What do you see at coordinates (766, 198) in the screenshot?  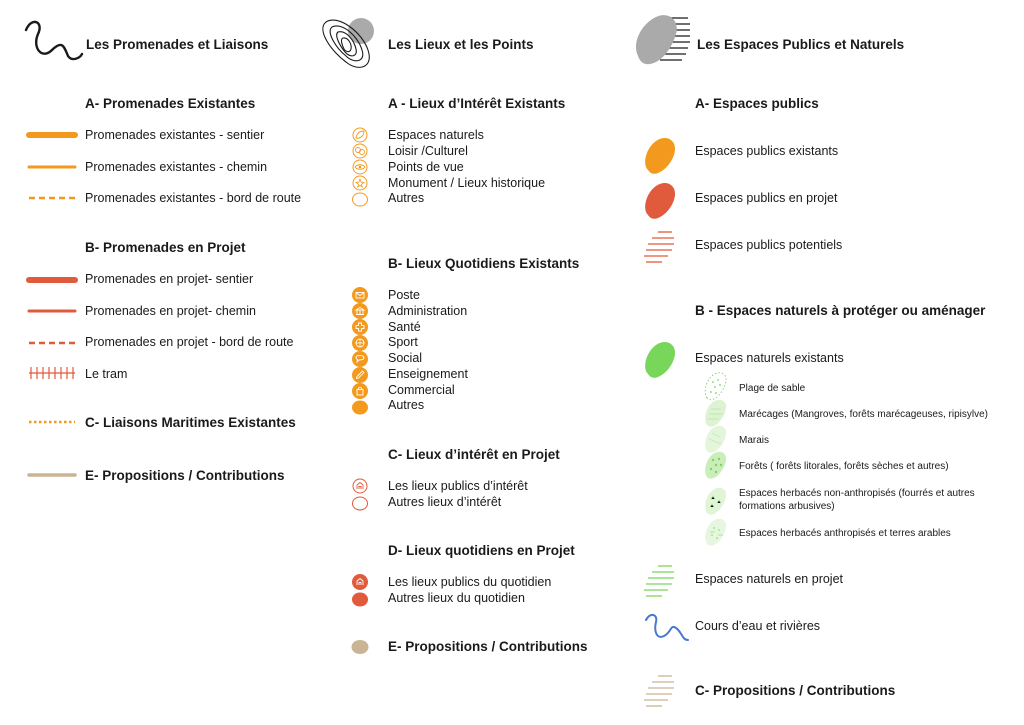 I see `legend-item: Espaces publics en projet` at bounding box center [766, 198].